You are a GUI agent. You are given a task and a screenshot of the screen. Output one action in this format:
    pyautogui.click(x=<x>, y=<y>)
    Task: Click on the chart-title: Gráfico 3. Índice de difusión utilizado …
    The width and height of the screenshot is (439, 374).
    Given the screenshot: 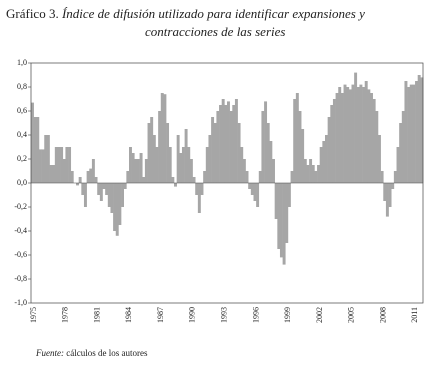 What is the action you would take?
    pyautogui.click(x=185, y=13)
    